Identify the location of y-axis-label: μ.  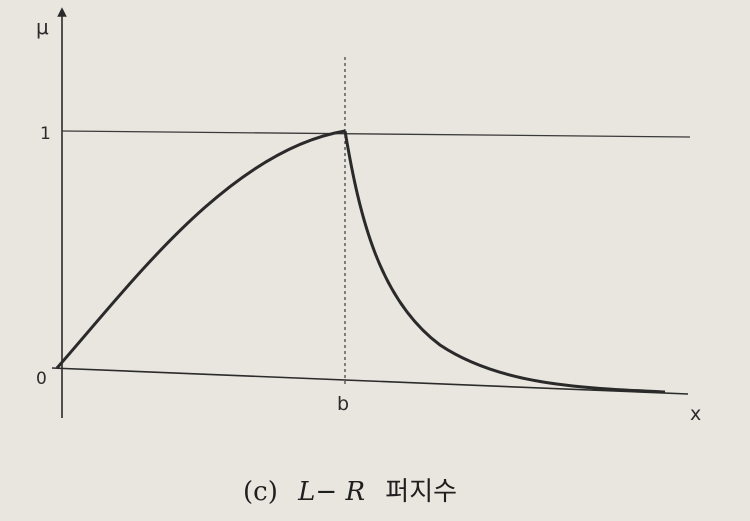
(42, 27).